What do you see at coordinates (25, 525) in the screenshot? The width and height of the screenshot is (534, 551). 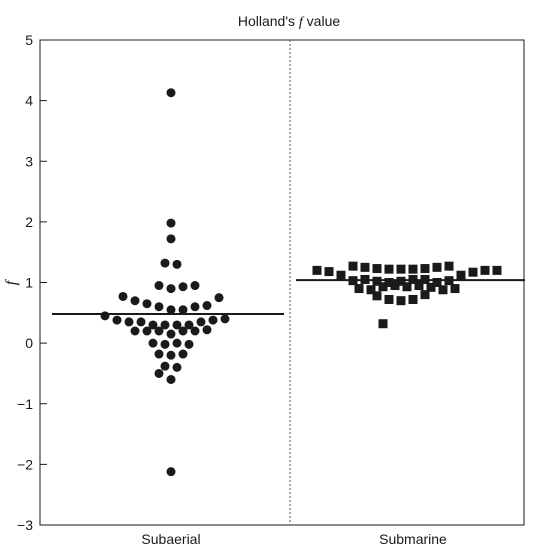 I see `y-tick-label: −3` at bounding box center [25, 525].